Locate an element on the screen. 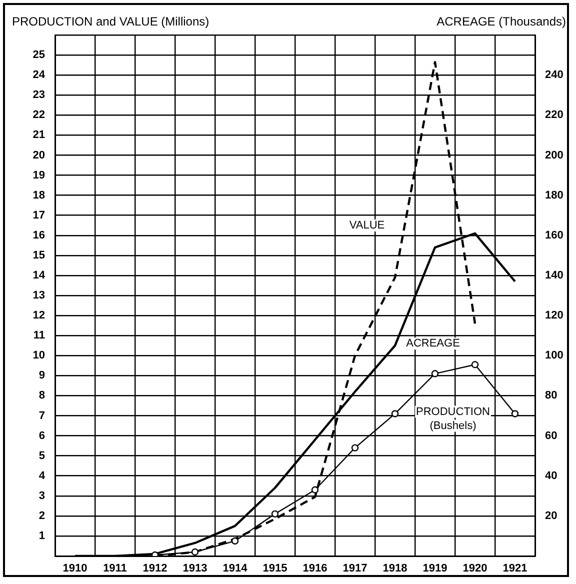 The width and height of the screenshot is (576, 584). y-tick-label: 23 is located at coordinates (38, 95).